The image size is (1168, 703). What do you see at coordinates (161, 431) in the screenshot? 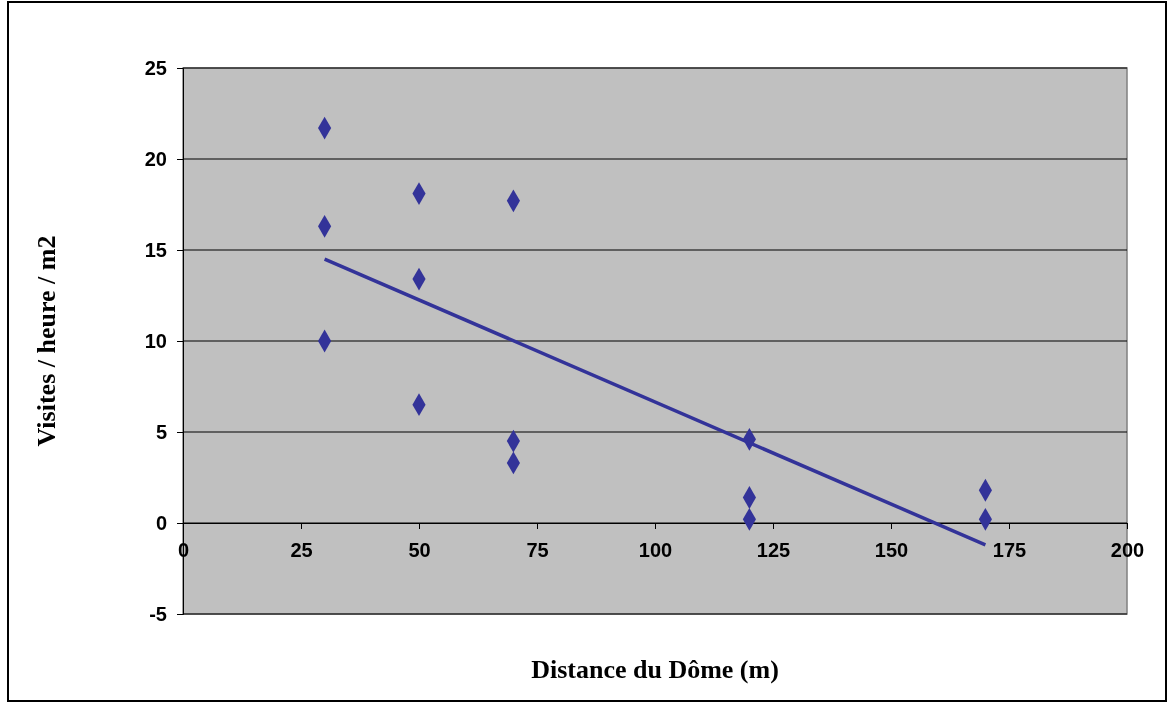
I see `y-tick-label: 5` at bounding box center [161, 431].